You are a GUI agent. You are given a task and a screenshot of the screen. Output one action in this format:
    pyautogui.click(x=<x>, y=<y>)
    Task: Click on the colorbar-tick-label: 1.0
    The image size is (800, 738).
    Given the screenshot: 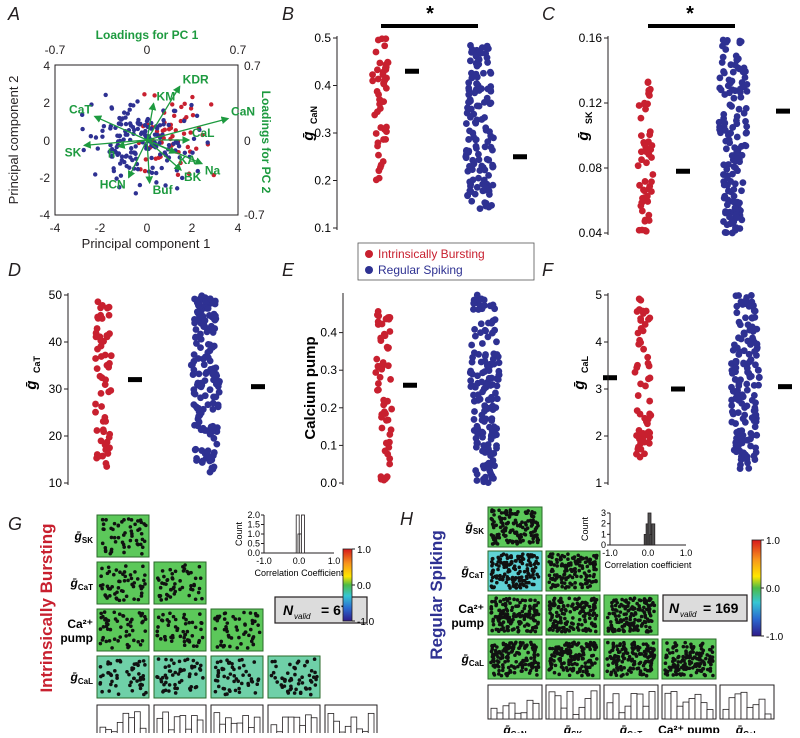 What is the action you would take?
    pyautogui.click(x=364, y=550)
    